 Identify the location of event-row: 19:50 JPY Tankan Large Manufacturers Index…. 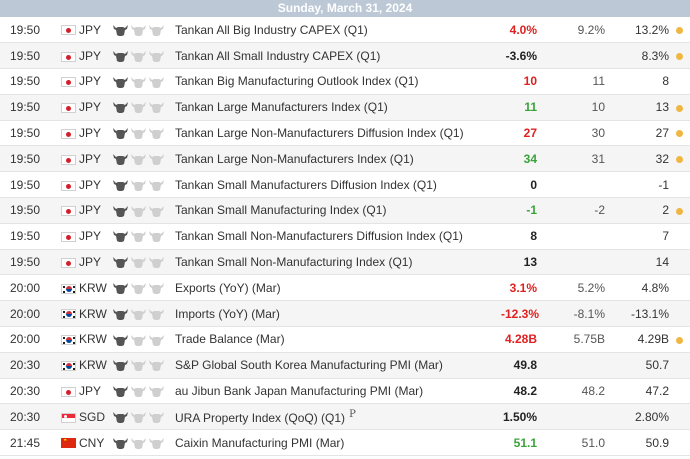
(345, 107).